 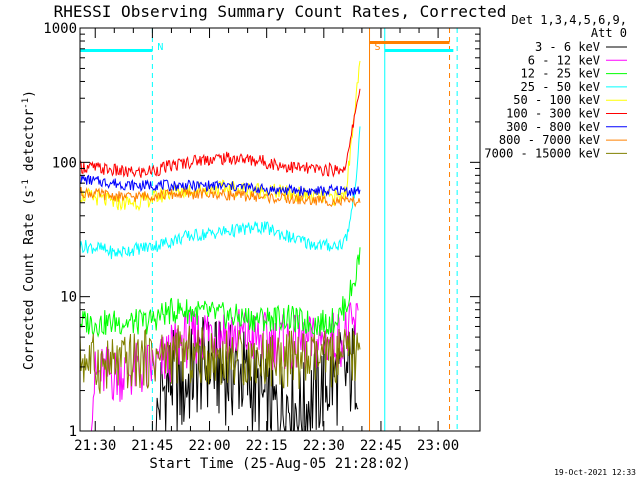 What do you see at coordinates (152, 446) in the screenshot?
I see `x-tick-label-1: 21:45` at bounding box center [152, 446].